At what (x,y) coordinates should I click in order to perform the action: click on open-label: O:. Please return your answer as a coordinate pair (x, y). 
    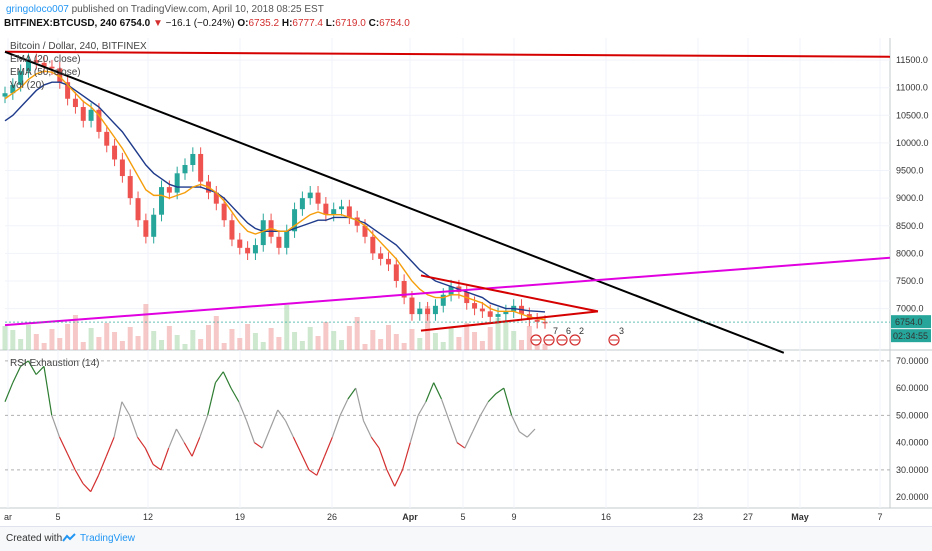
    Looking at the image, I should click on (243, 23).